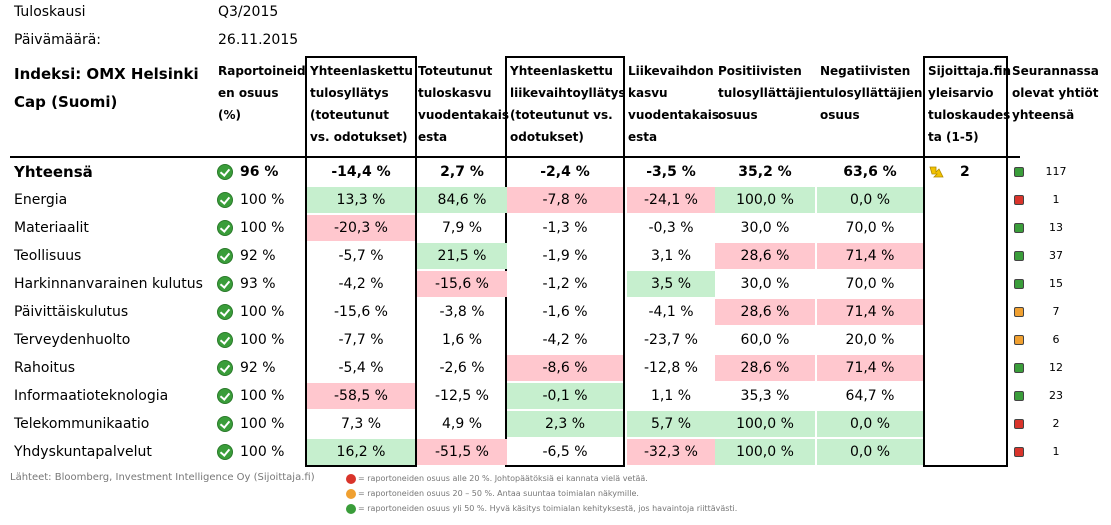  What do you see at coordinates (765, 284) in the screenshot?
I see `positive-cell: 30,0 %` at bounding box center [765, 284].